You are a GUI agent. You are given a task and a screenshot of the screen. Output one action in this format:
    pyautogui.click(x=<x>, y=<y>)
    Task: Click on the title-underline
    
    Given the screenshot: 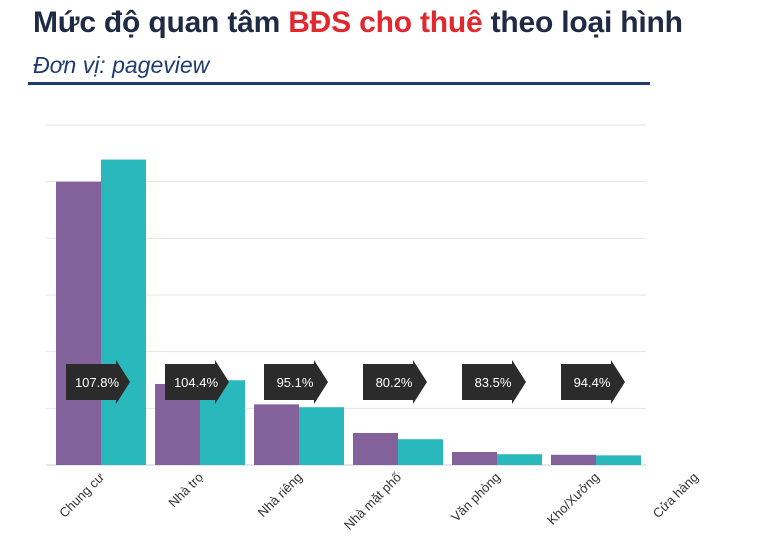 What is the action you would take?
    pyautogui.click(x=339, y=83)
    